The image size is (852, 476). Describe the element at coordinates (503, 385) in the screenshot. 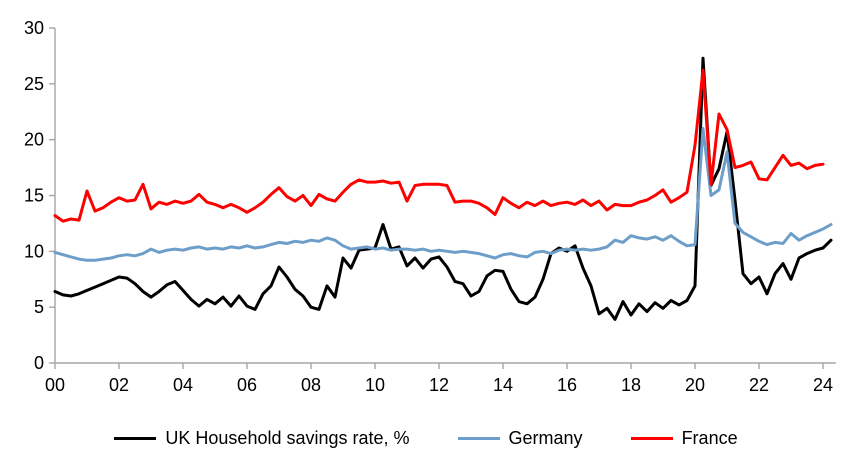

I see `x-tick-label: 14` at that location.